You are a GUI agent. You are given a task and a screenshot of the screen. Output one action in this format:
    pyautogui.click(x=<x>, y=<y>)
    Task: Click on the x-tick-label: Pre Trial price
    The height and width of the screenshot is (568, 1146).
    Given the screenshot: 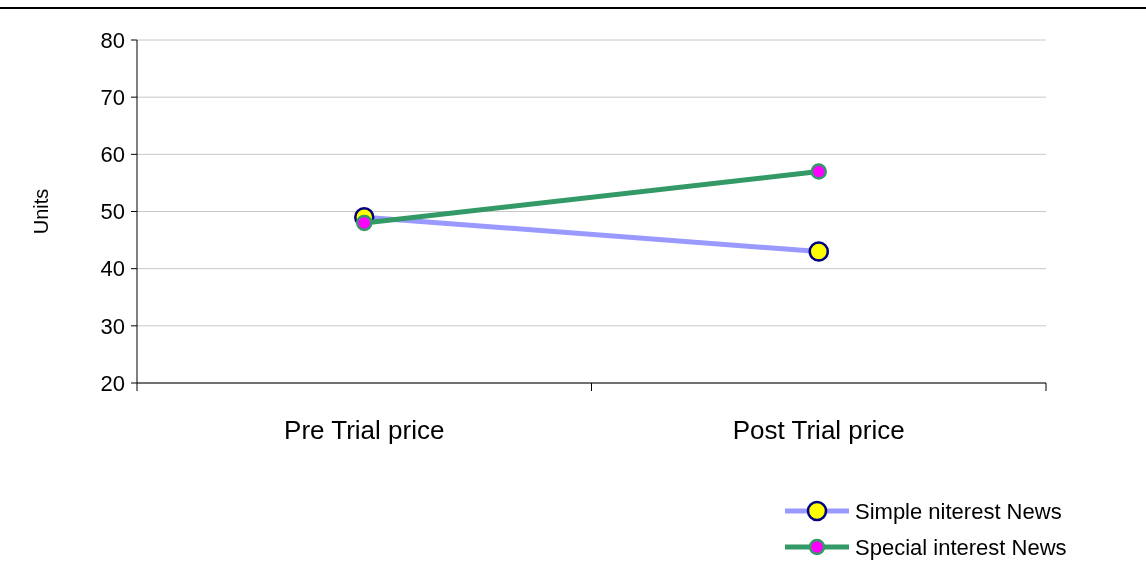 What is the action you would take?
    pyautogui.click(x=364, y=430)
    